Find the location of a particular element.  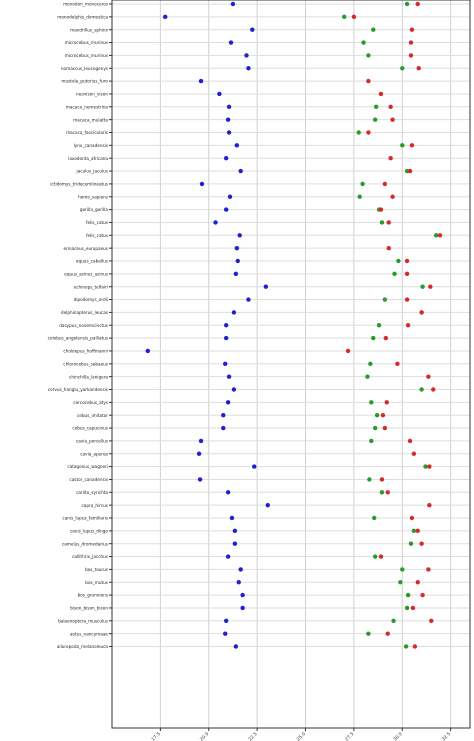

y-tick-label: equus_asinus_asinus is located at coordinates (86, 273).